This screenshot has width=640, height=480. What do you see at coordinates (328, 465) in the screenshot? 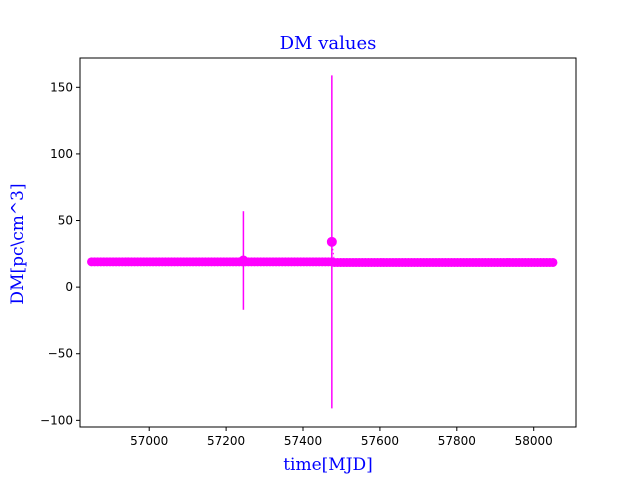
I see `x-axis-label: time[MJD]` at bounding box center [328, 465].